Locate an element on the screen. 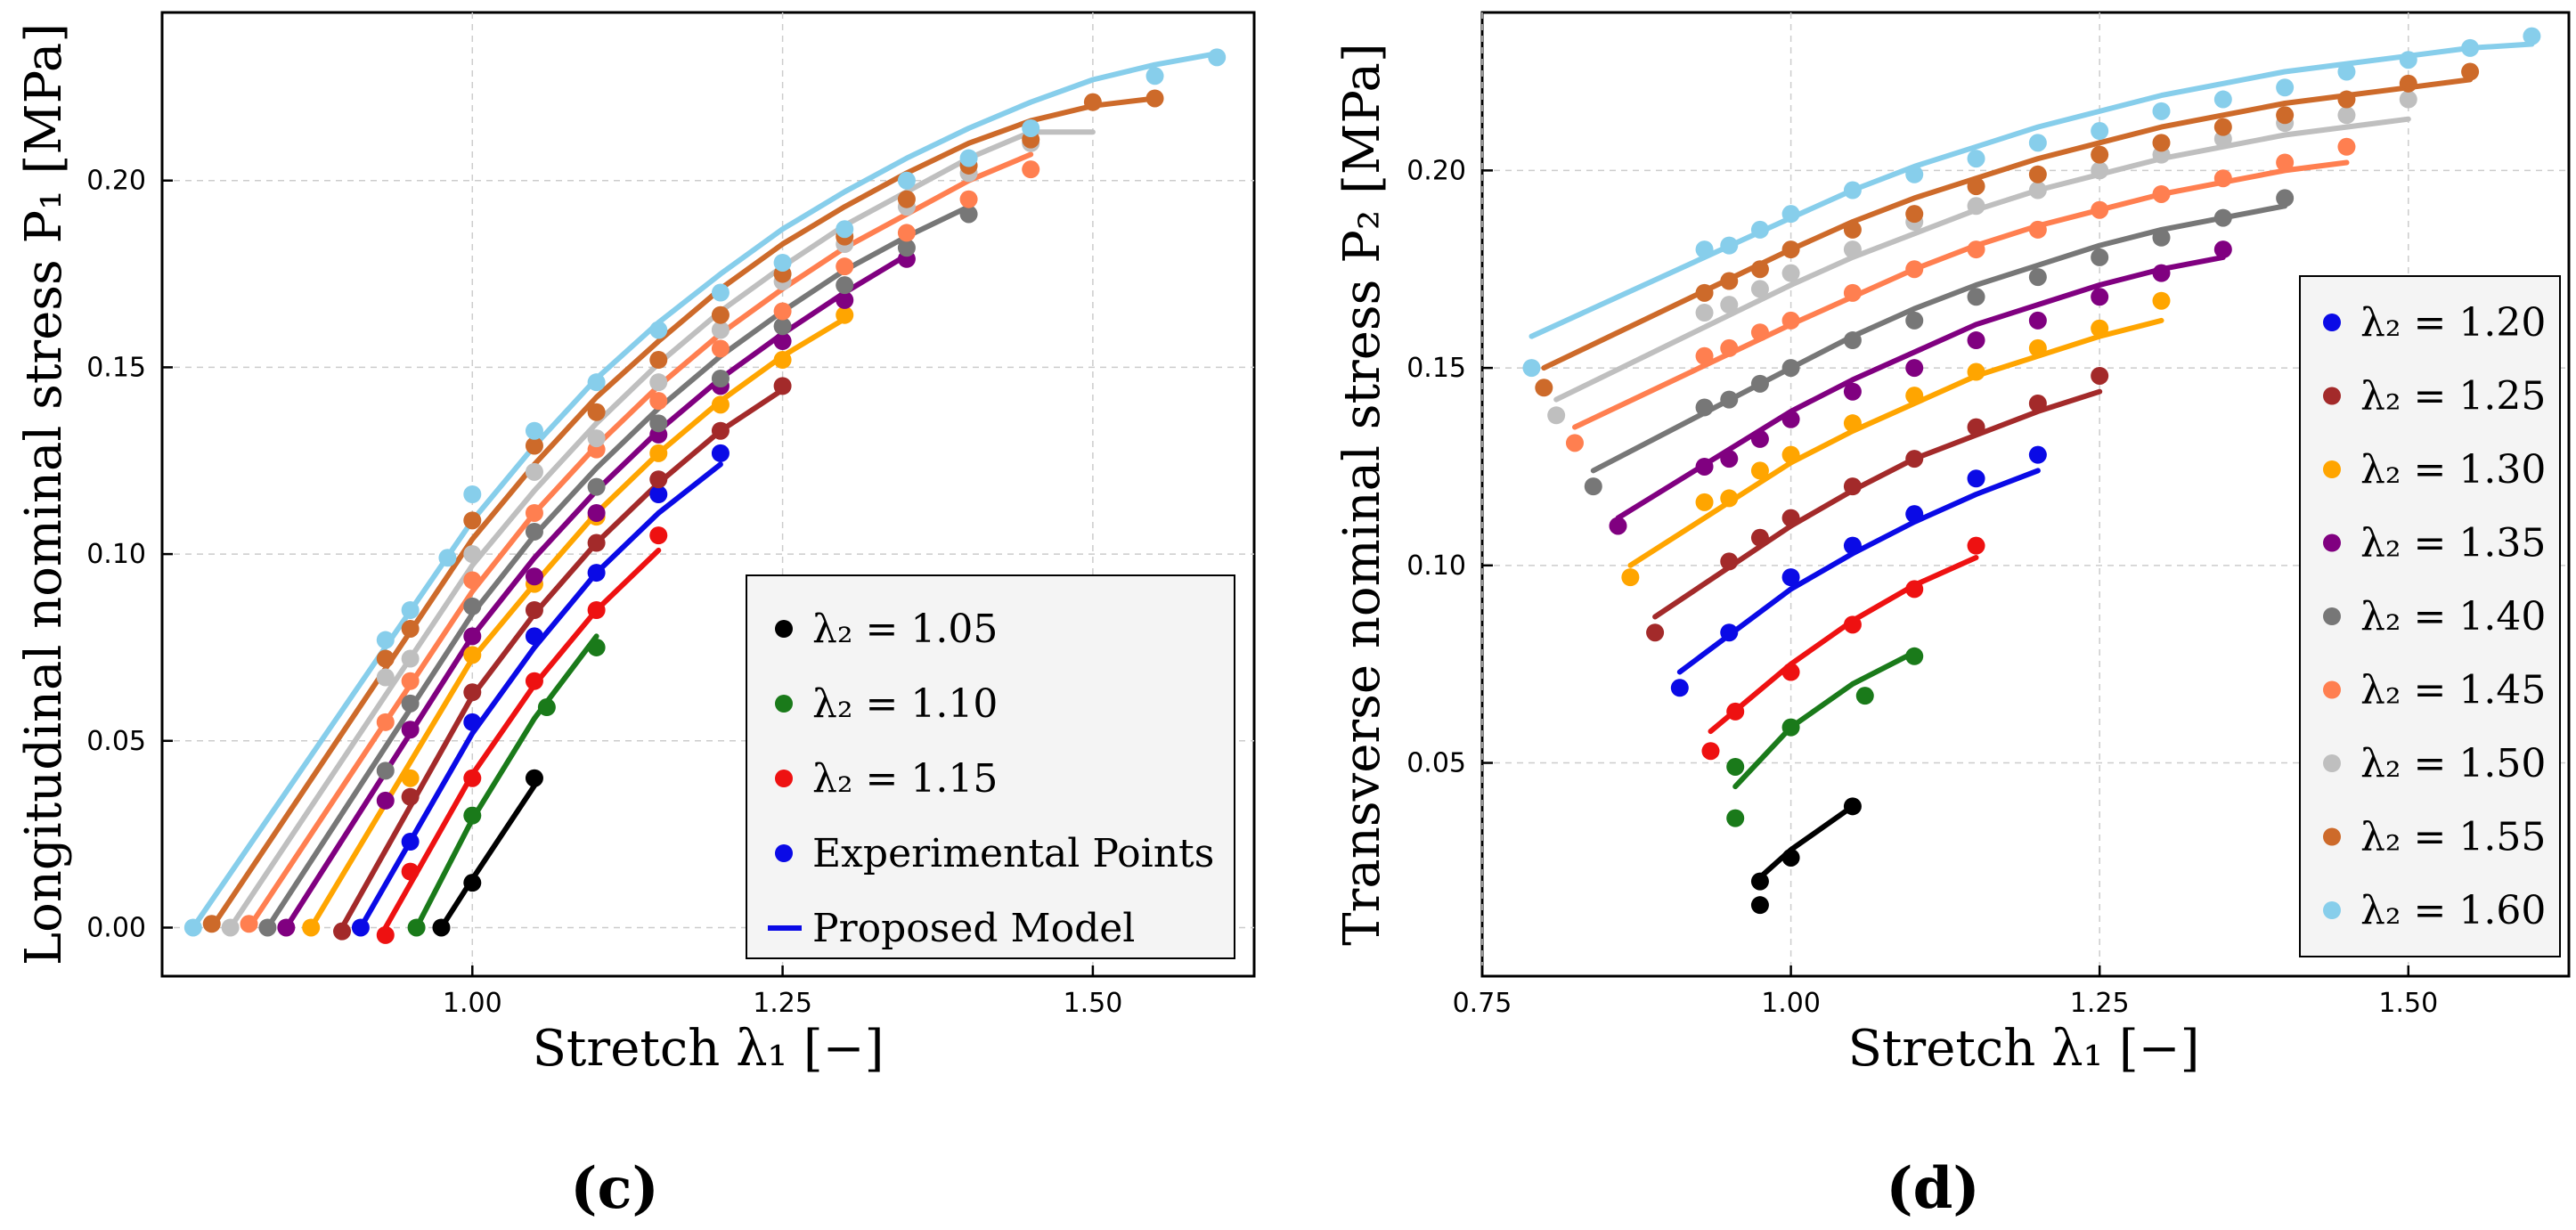  c-model-curve is located at coordinates (540, 696).